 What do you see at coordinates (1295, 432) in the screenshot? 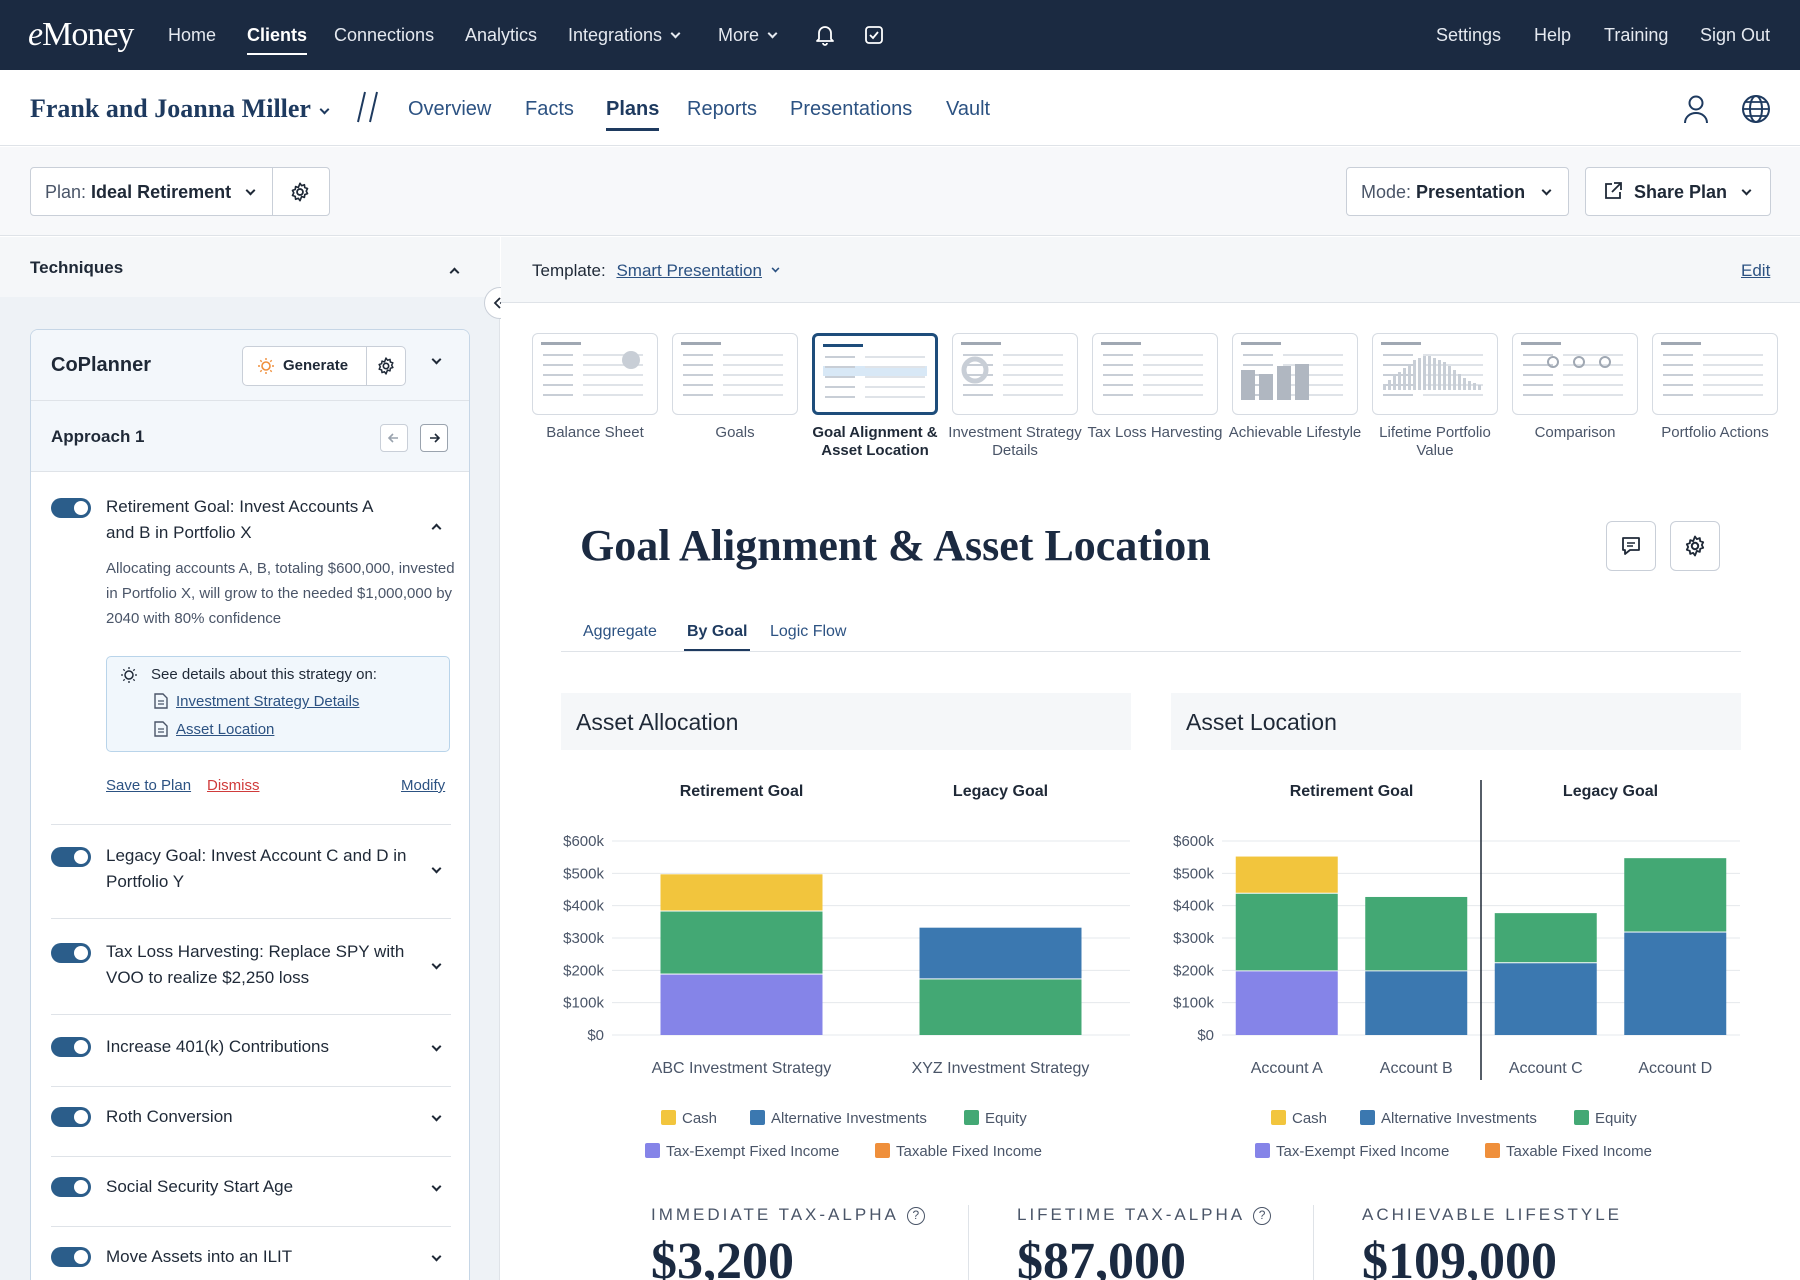
I see `thumbnail-label-achievable-lifestyle: Achievable Lifestyle` at bounding box center [1295, 432].